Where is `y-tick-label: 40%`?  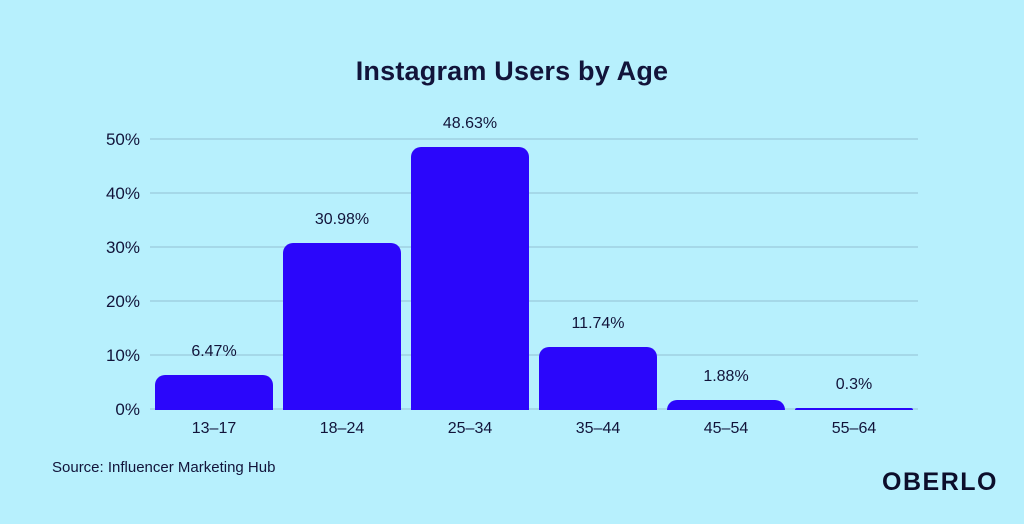 y-tick-label: 40% is located at coordinates (122, 193).